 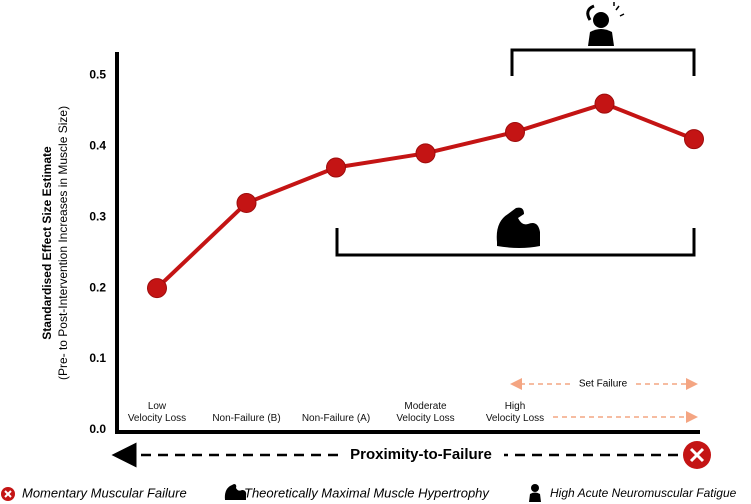 I want to click on y-tick-label: 0.4, so click(x=97, y=145).